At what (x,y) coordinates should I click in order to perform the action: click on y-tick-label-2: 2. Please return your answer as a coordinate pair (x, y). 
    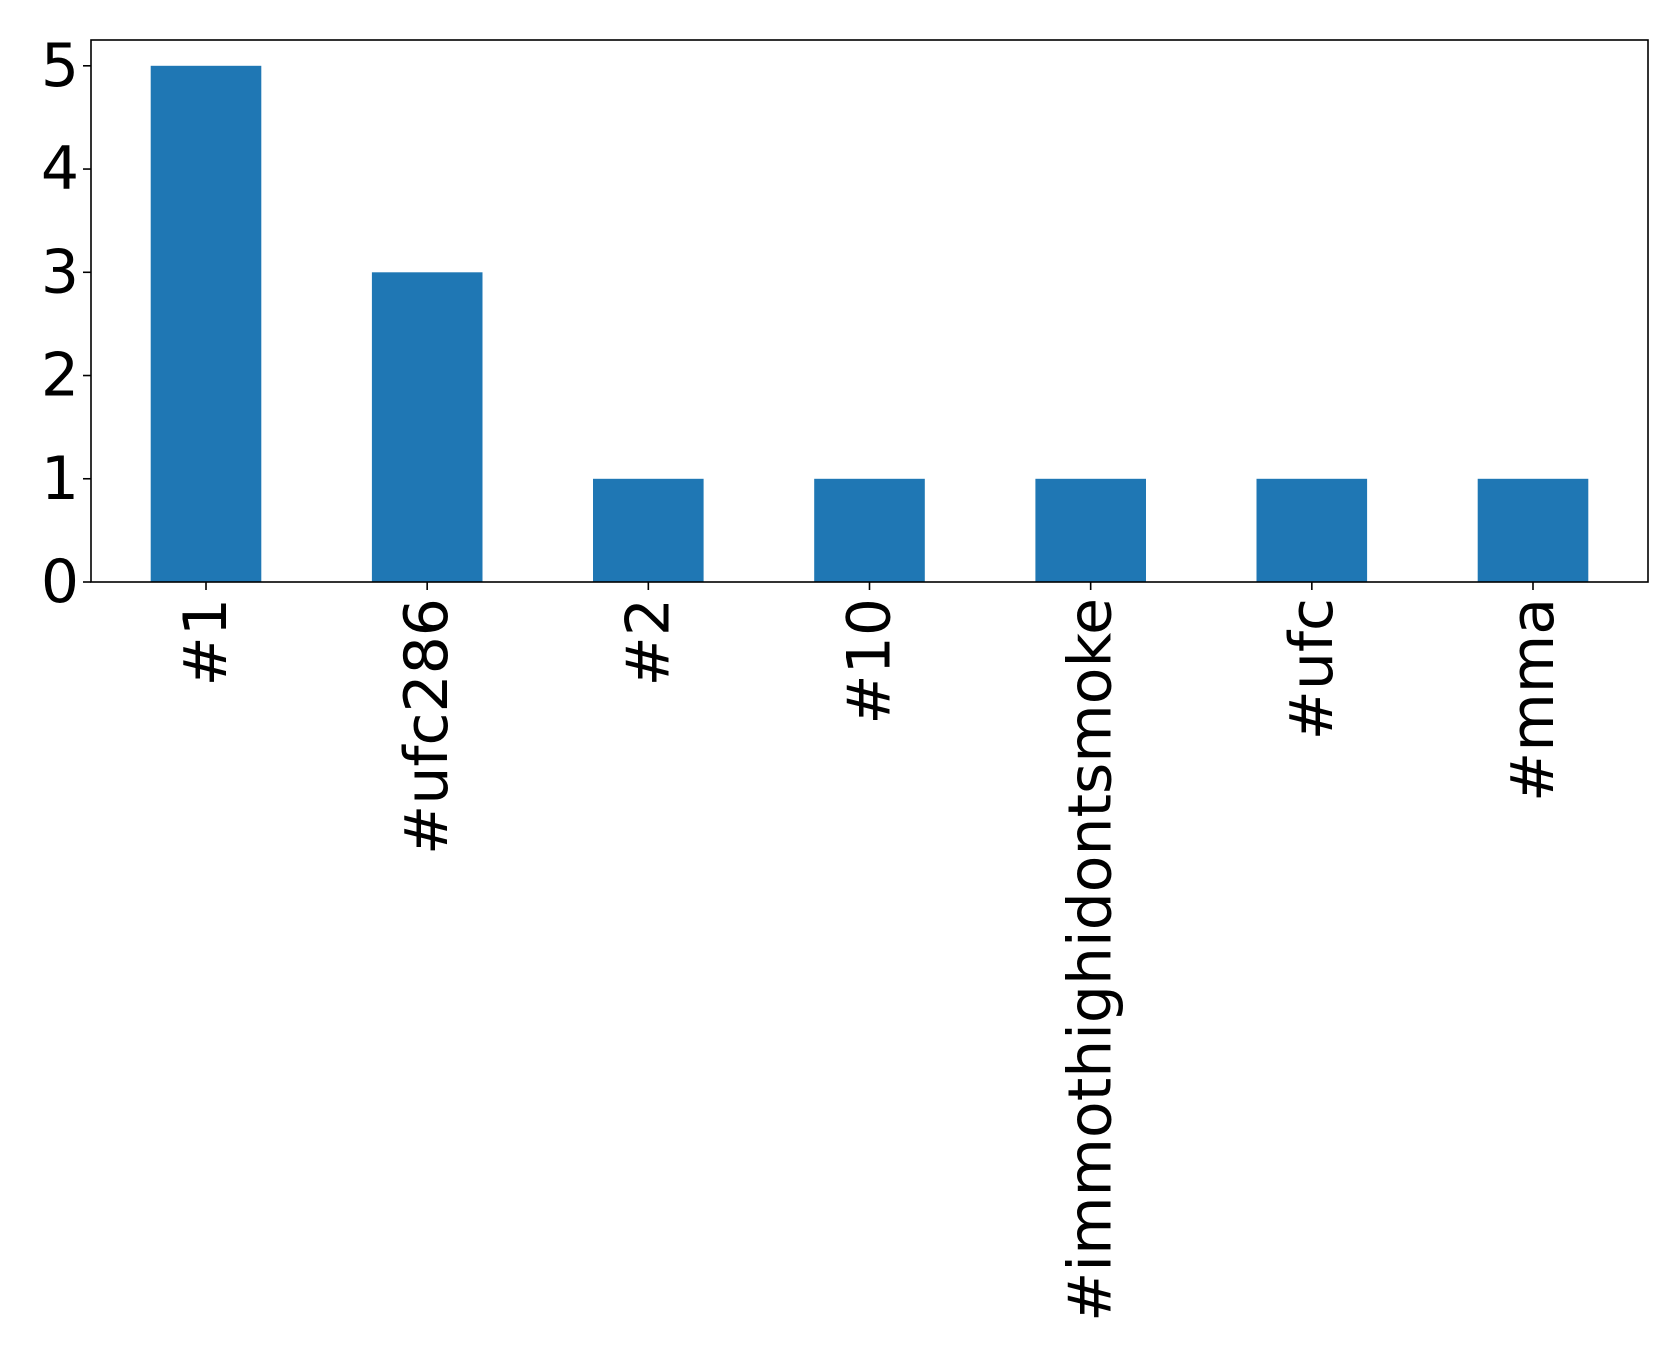
    Looking at the image, I should click on (60, 376).